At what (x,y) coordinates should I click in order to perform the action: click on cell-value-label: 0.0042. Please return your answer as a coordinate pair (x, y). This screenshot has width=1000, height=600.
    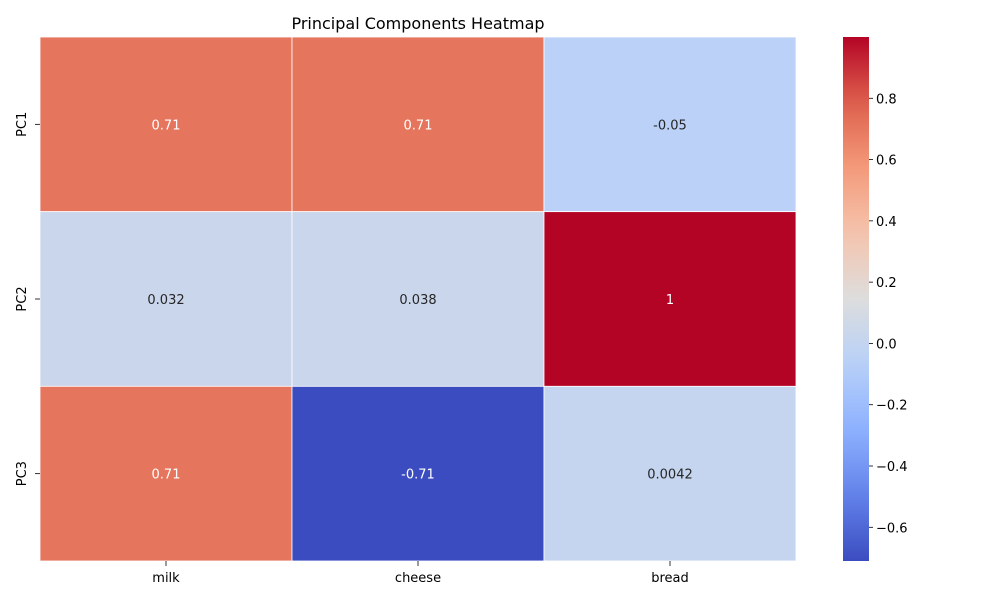
    Looking at the image, I should click on (670, 475).